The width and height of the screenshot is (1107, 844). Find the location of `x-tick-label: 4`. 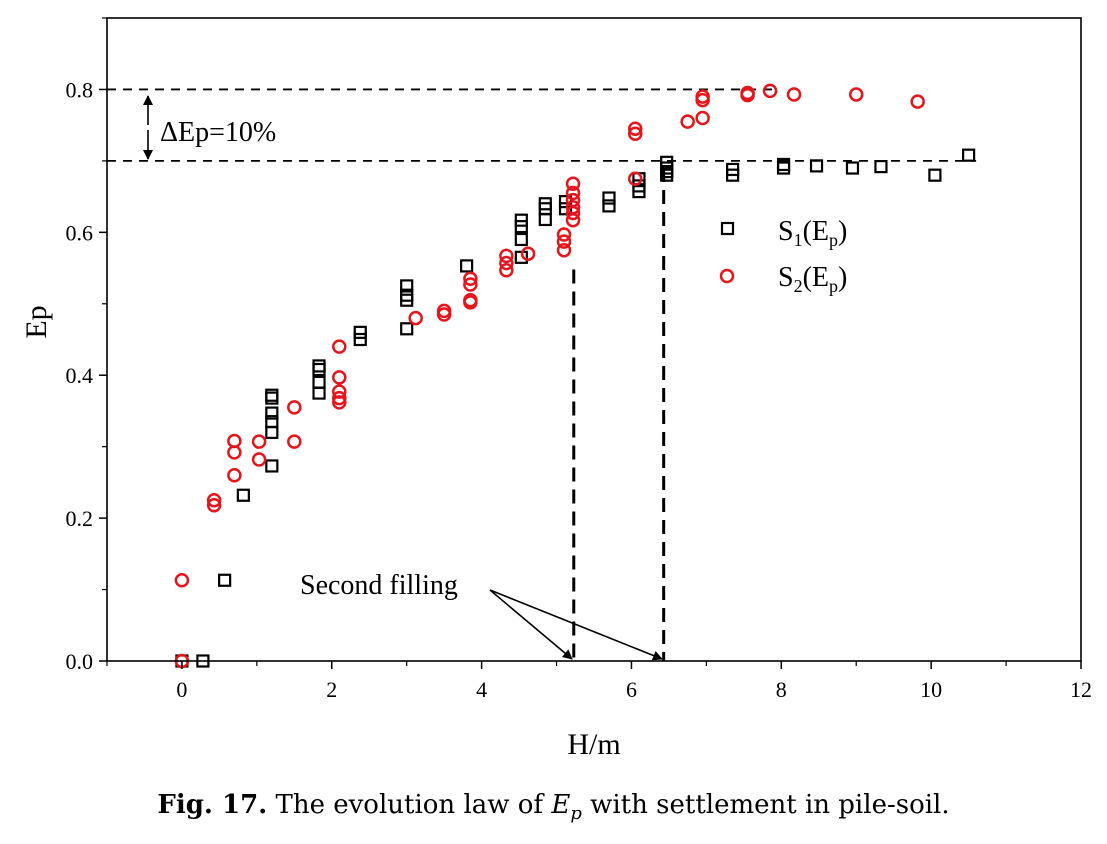

x-tick-label: 4 is located at coordinates (481, 689).